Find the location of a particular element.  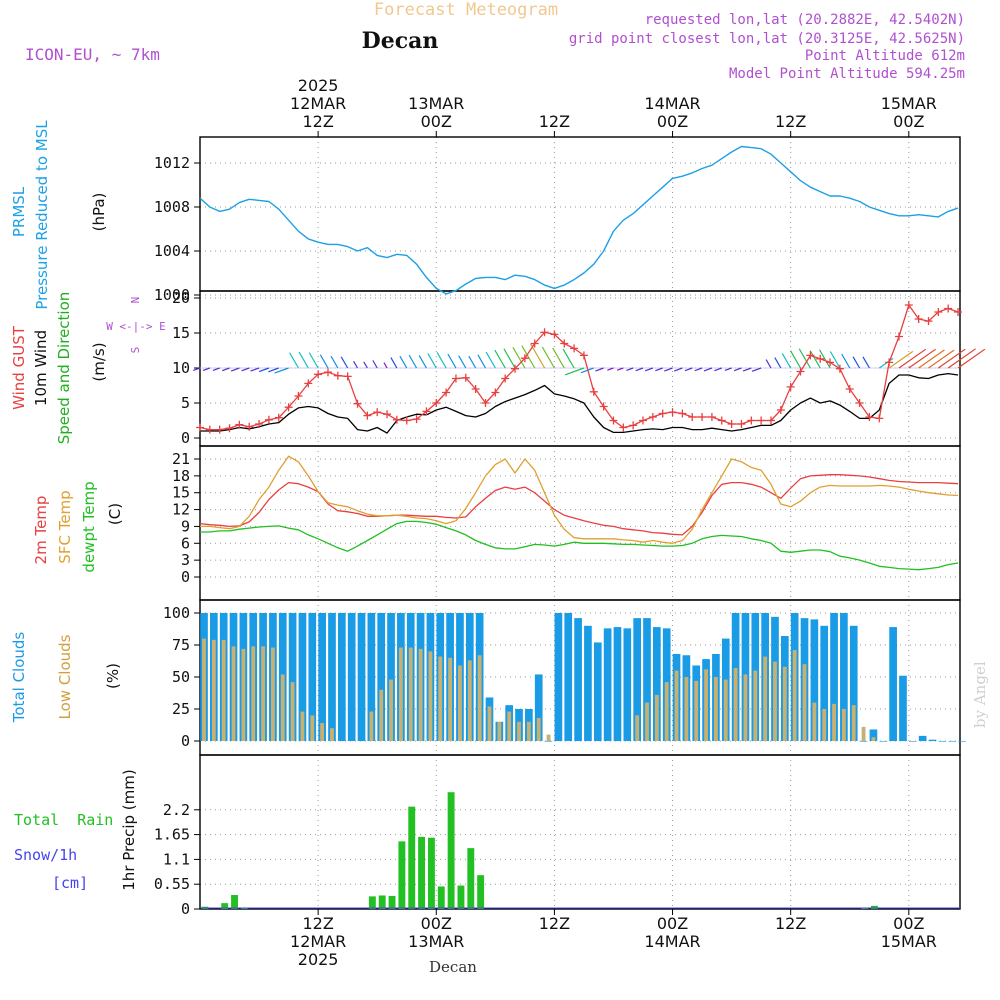

point-altitude: Point Altitude 612m is located at coordinates (885, 56).